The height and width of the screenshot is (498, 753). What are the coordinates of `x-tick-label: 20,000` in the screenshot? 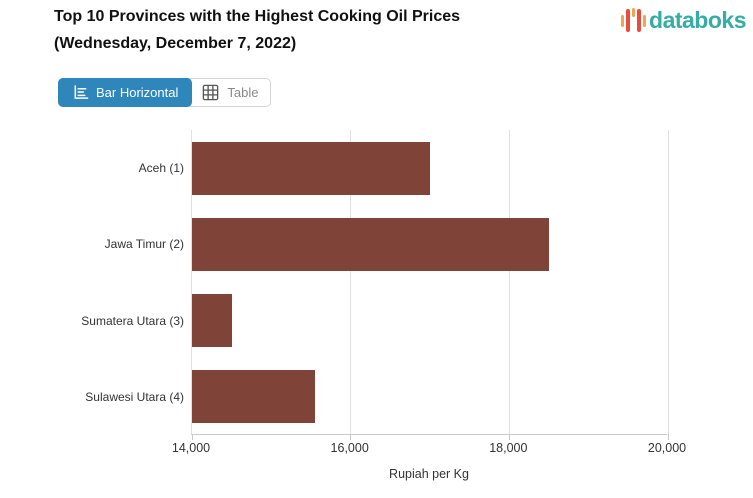 It's located at (667, 448).